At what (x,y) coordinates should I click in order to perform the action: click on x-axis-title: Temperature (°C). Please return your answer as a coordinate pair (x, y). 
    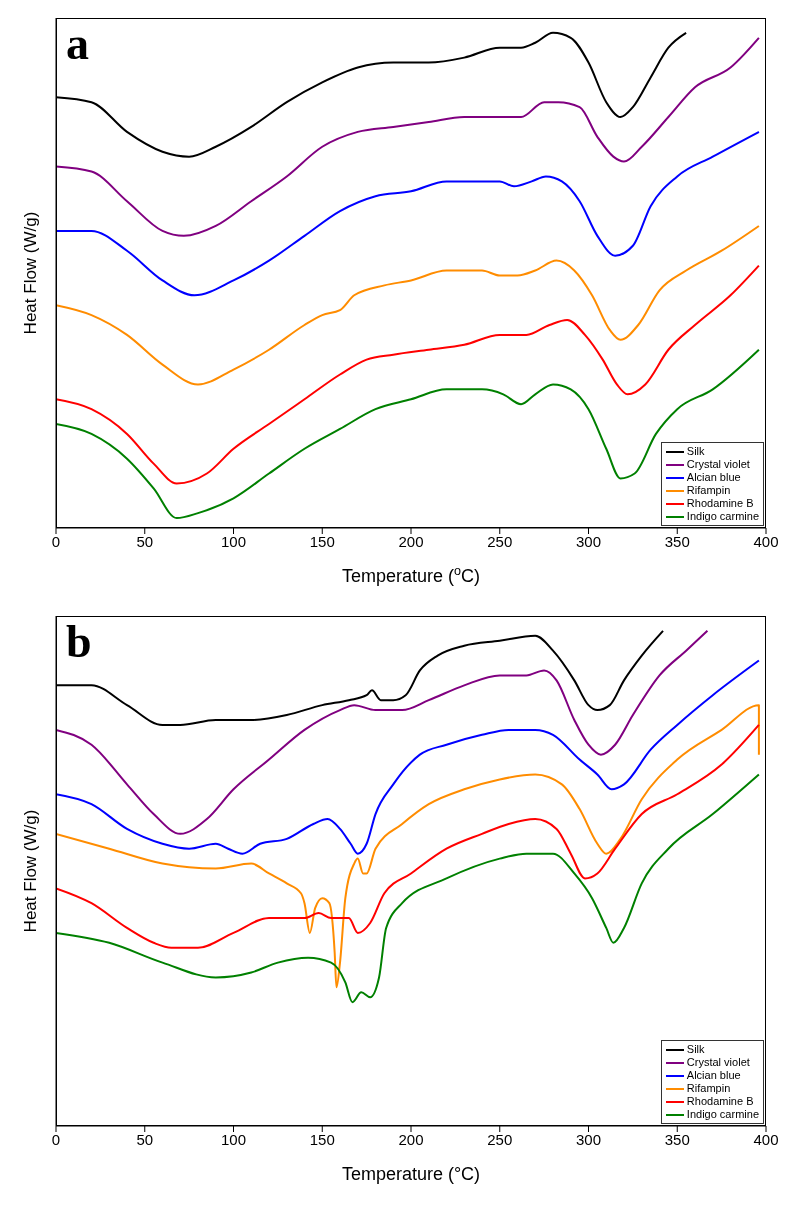
    Looking at the image, I should click on (411, 1174).